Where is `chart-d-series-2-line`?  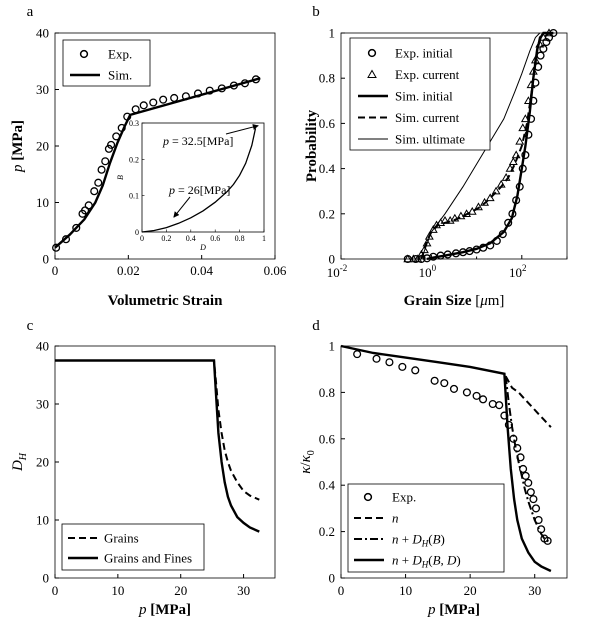
chart-d-series-2-line is located at coordinates (528, 460).